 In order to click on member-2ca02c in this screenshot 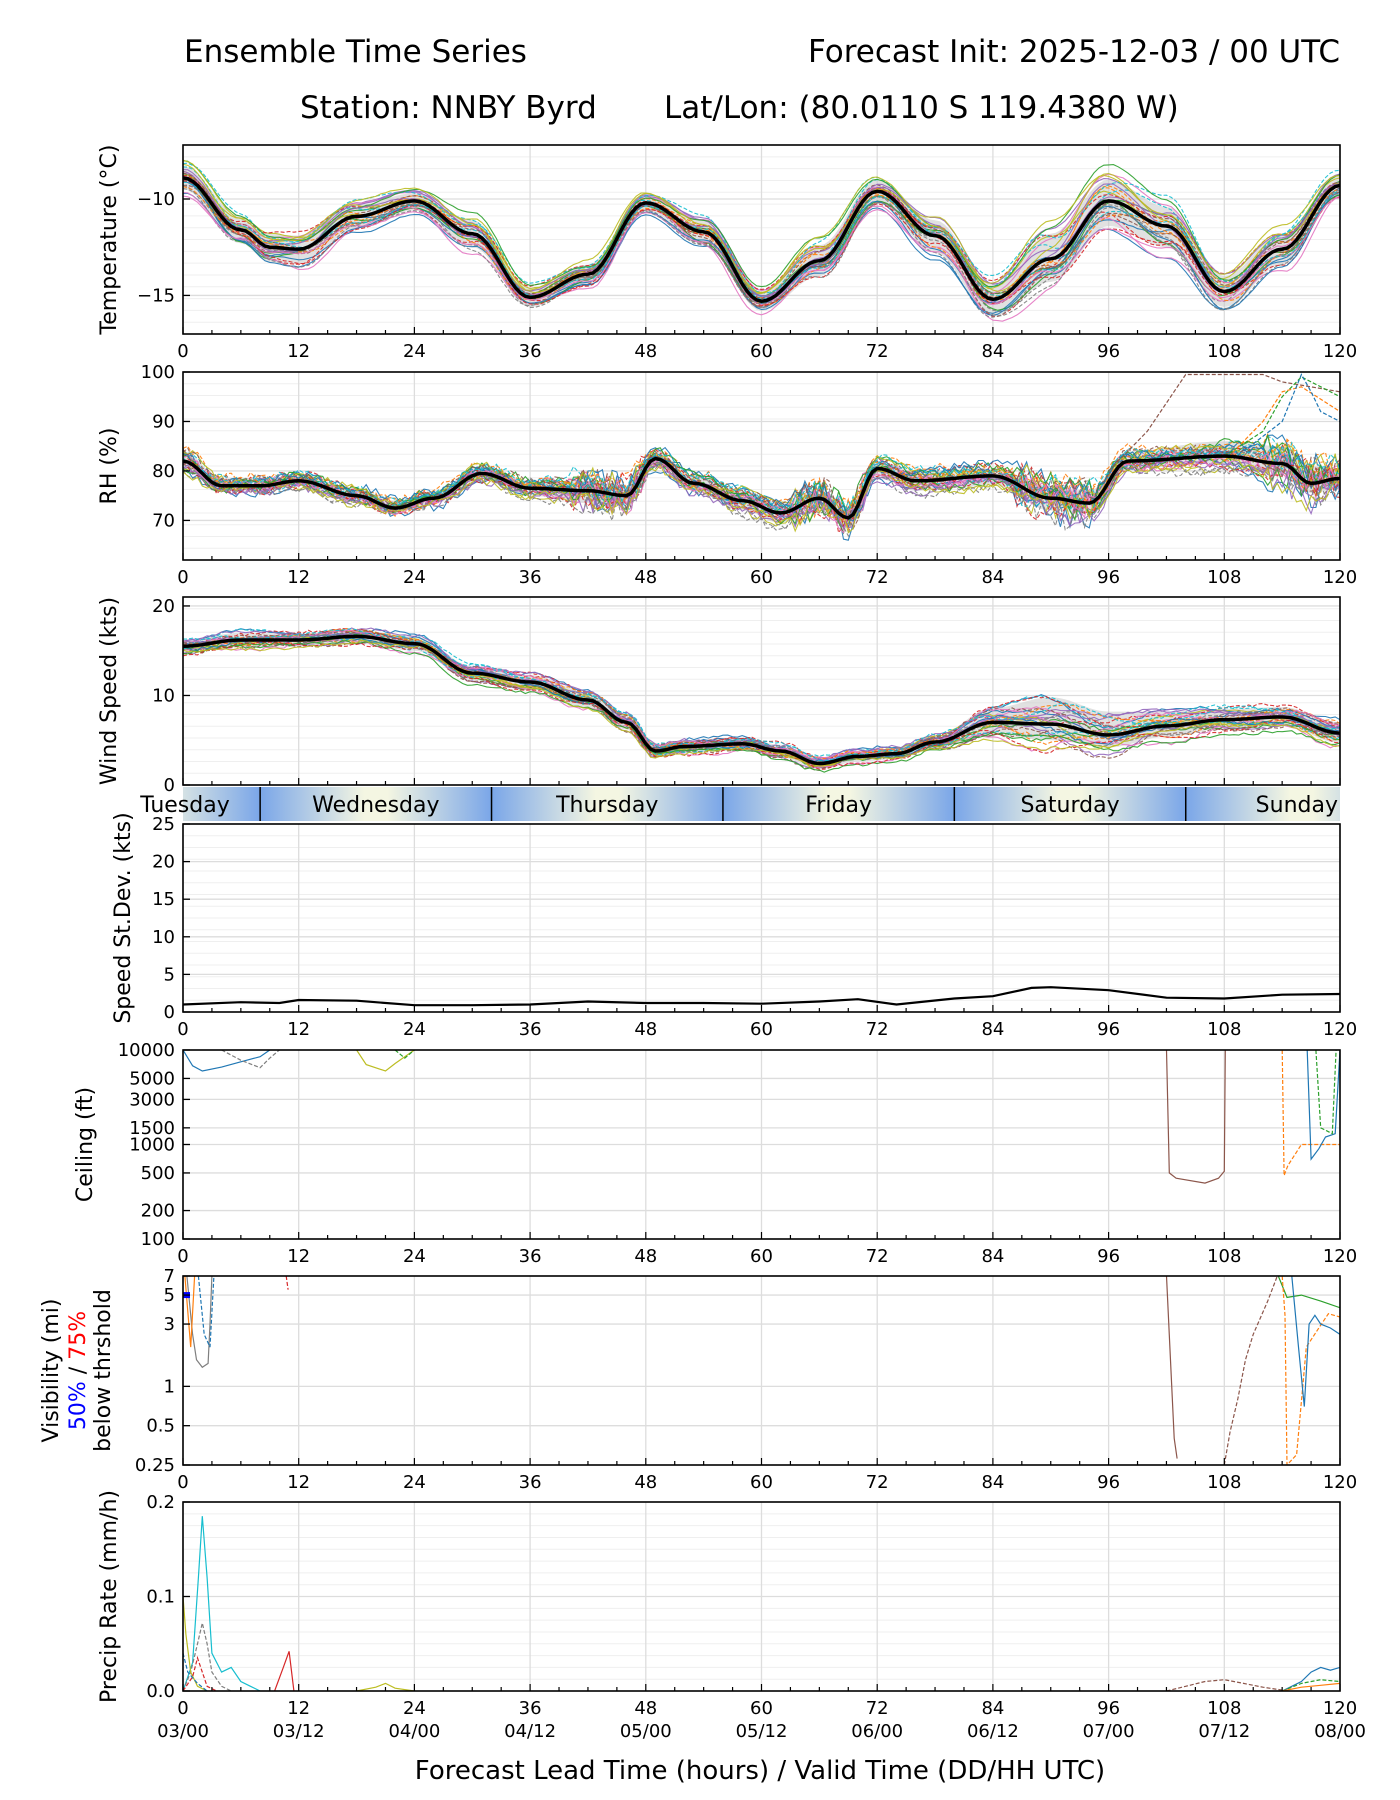, I will do `click(1281, 416)`.